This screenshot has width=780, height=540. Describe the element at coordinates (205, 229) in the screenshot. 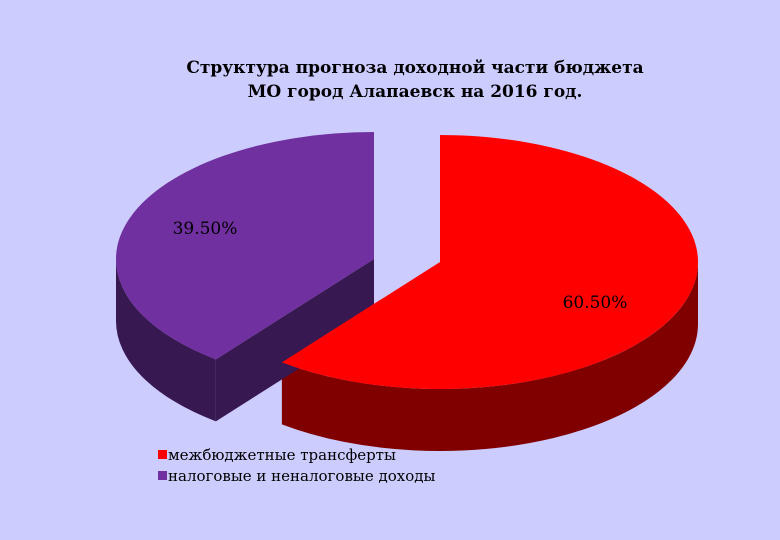

I see `data-label-1: 39.50%` at that location.